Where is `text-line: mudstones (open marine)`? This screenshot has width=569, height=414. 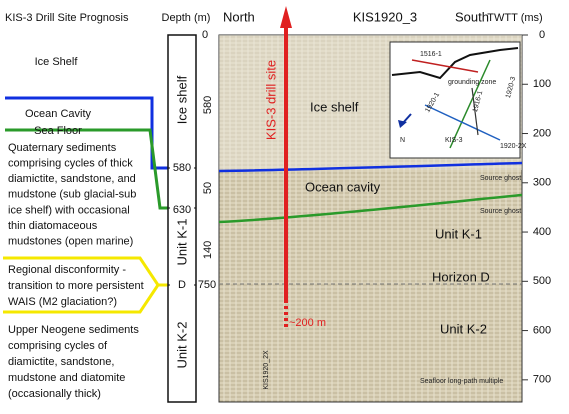
text-line: mudstones (open marine) is located at coordinates (70, 242).